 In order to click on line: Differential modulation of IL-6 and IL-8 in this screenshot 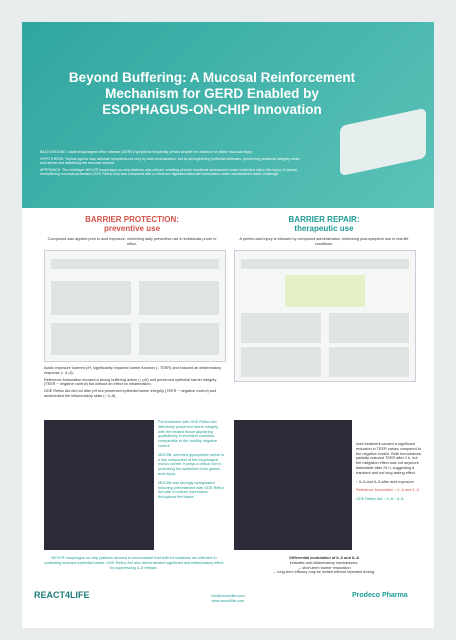, I will do `click(324, 558)`.